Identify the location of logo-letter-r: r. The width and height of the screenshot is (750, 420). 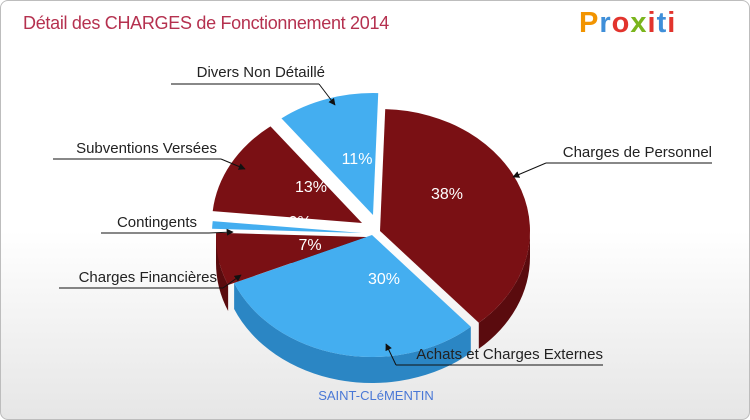
(605, 23).